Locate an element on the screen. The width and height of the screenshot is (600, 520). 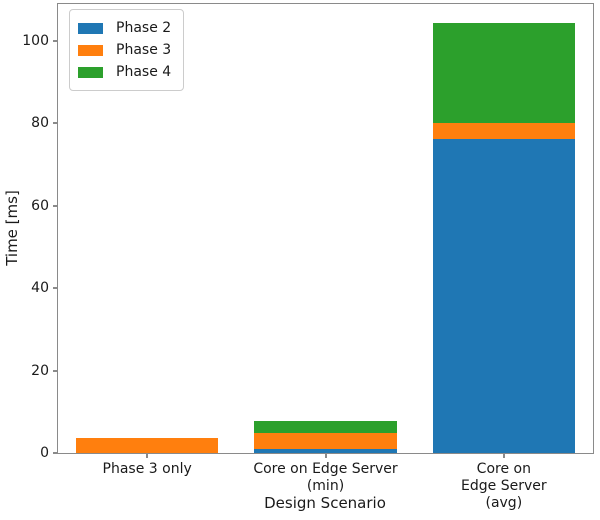
legend: Phase 2 Phase 3 Phase 4 is located at coordinates (127, 50).